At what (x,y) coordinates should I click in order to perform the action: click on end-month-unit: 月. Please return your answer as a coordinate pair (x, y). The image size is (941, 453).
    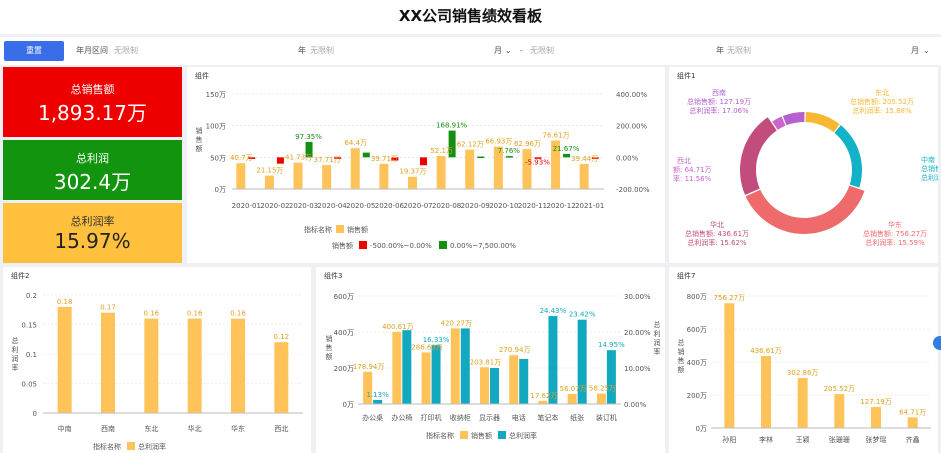
    Looking at the image, I should click on (915, 50).